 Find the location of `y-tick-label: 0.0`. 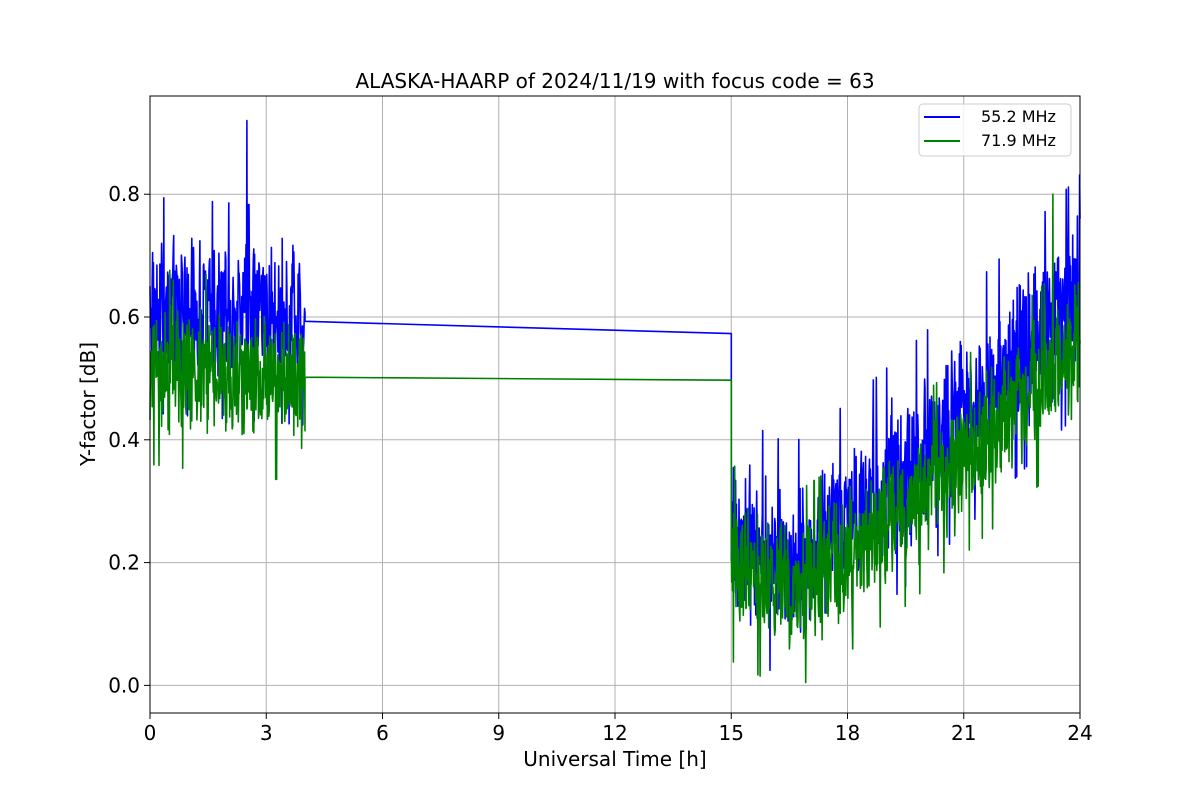

y-tick-label: 0.0 is located at coordinates (124, 685).